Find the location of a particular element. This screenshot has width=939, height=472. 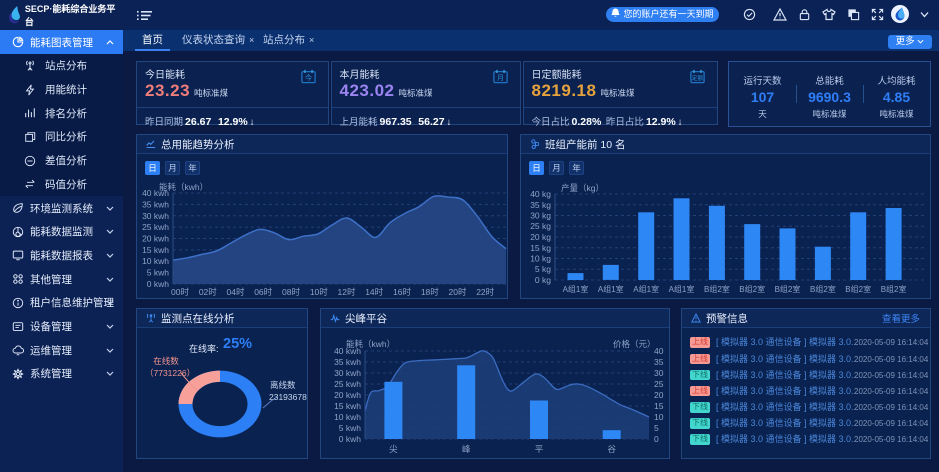

svg-text: 25 kg is located at coordinates (540, 226).